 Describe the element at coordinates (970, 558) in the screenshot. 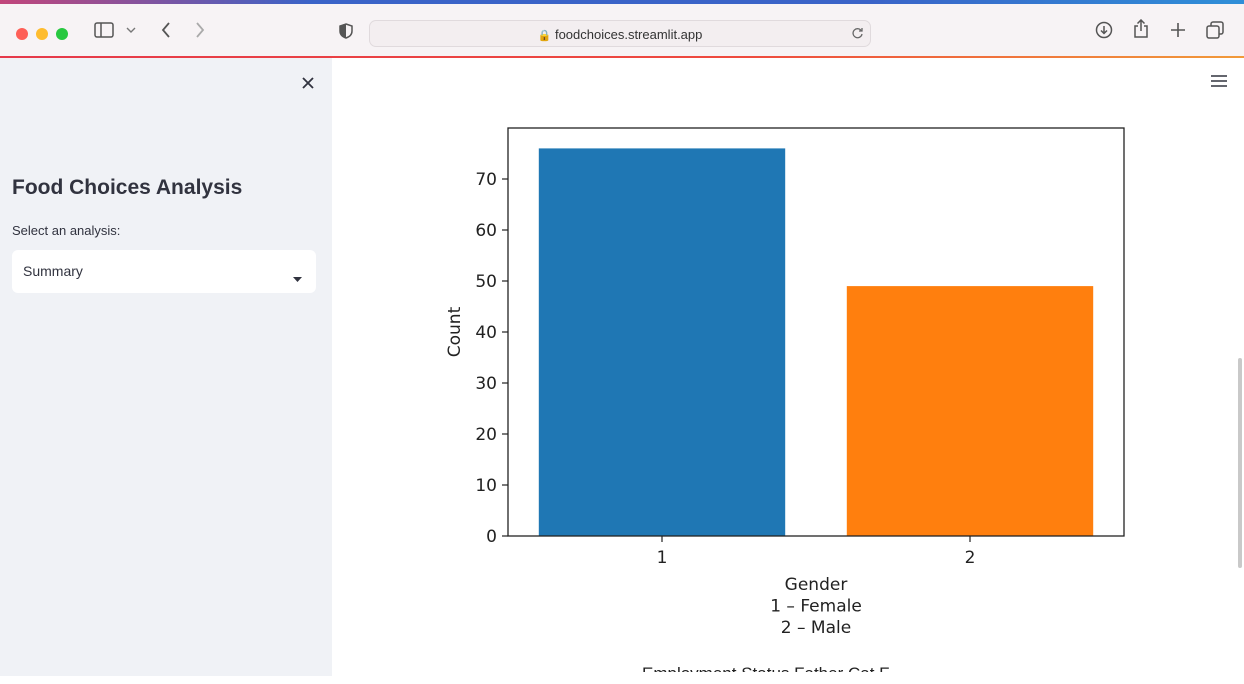

I see `x-tick-label: 2` at that location.